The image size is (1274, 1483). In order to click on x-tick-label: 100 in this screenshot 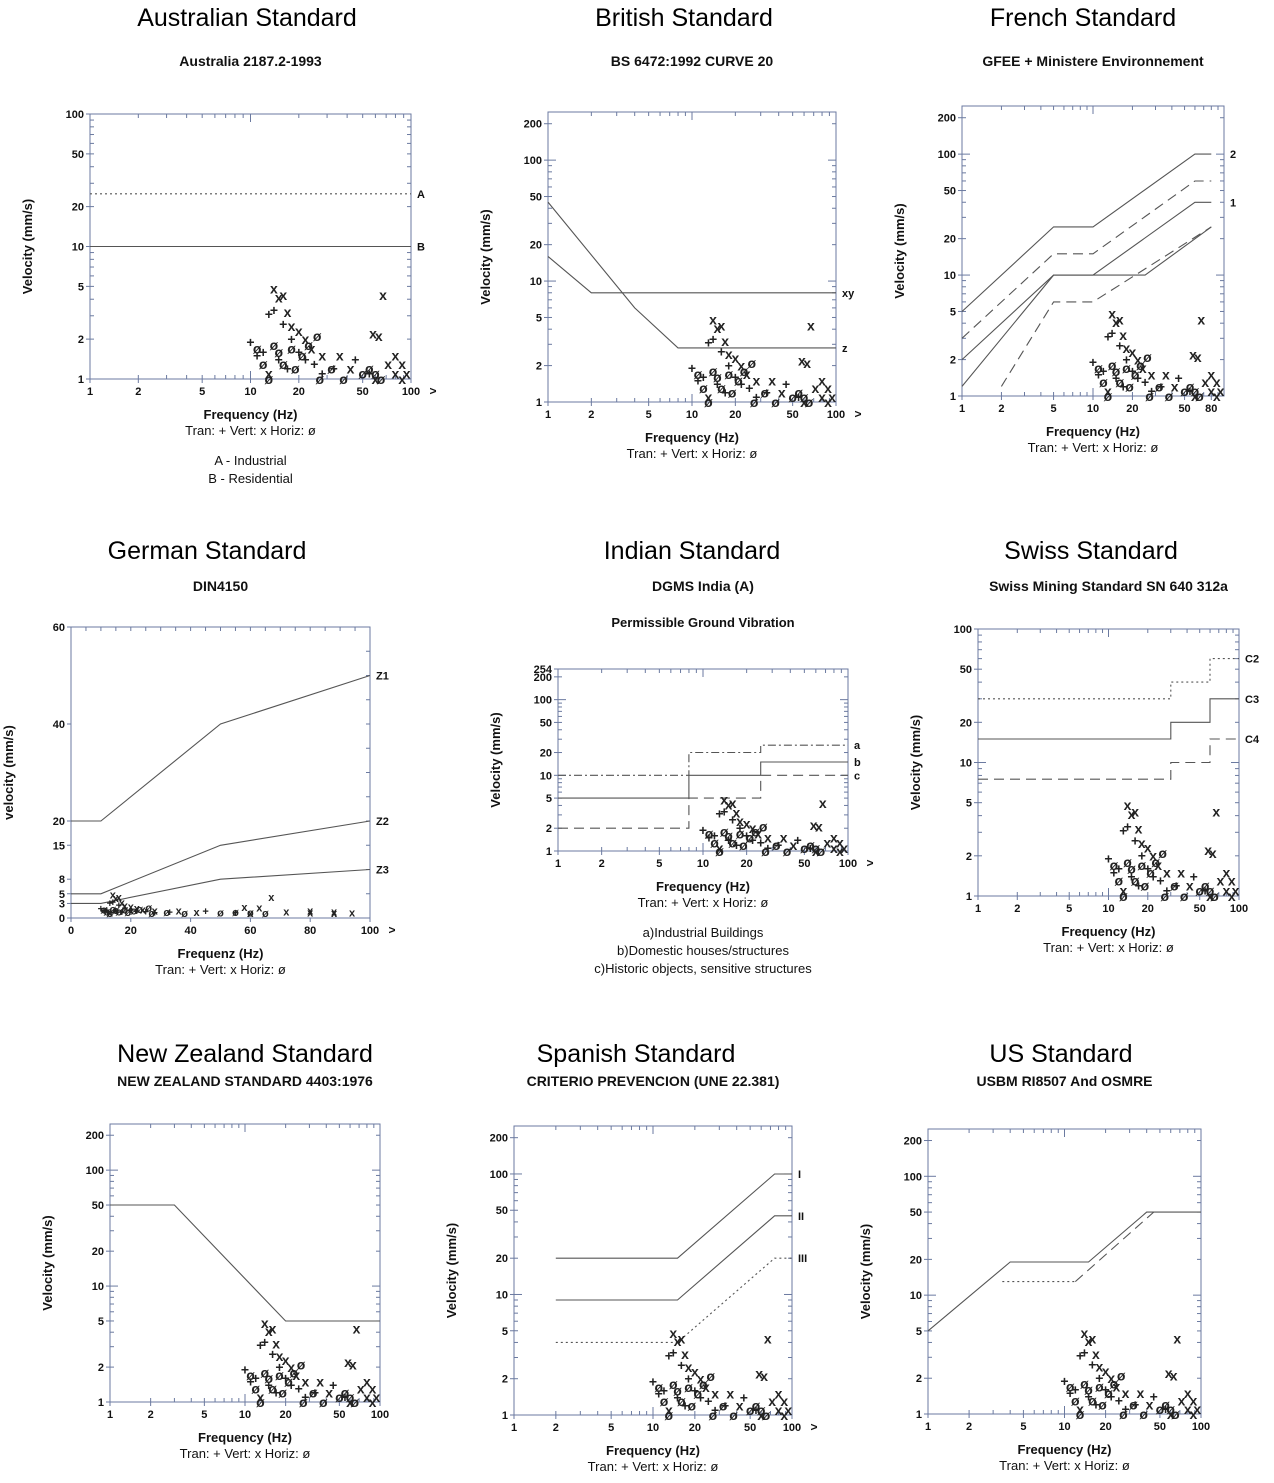, I will do `click(370, 931)`.